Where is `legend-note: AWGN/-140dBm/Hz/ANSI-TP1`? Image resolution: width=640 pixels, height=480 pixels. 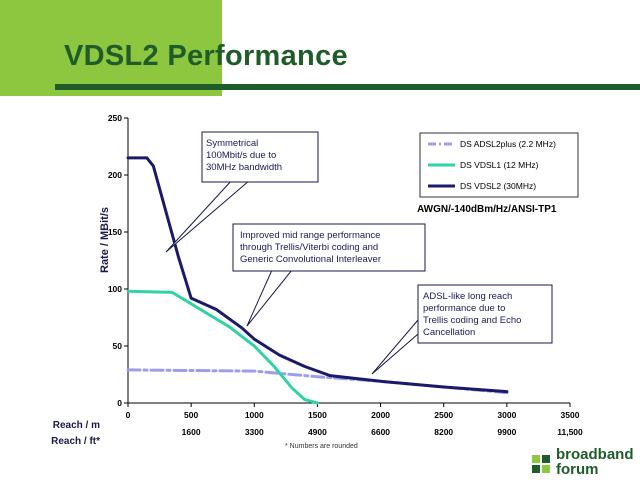 legend-note: AWGN/-140dBm/Hz/ANSI-TP1 is located at coordinates (487, 209).